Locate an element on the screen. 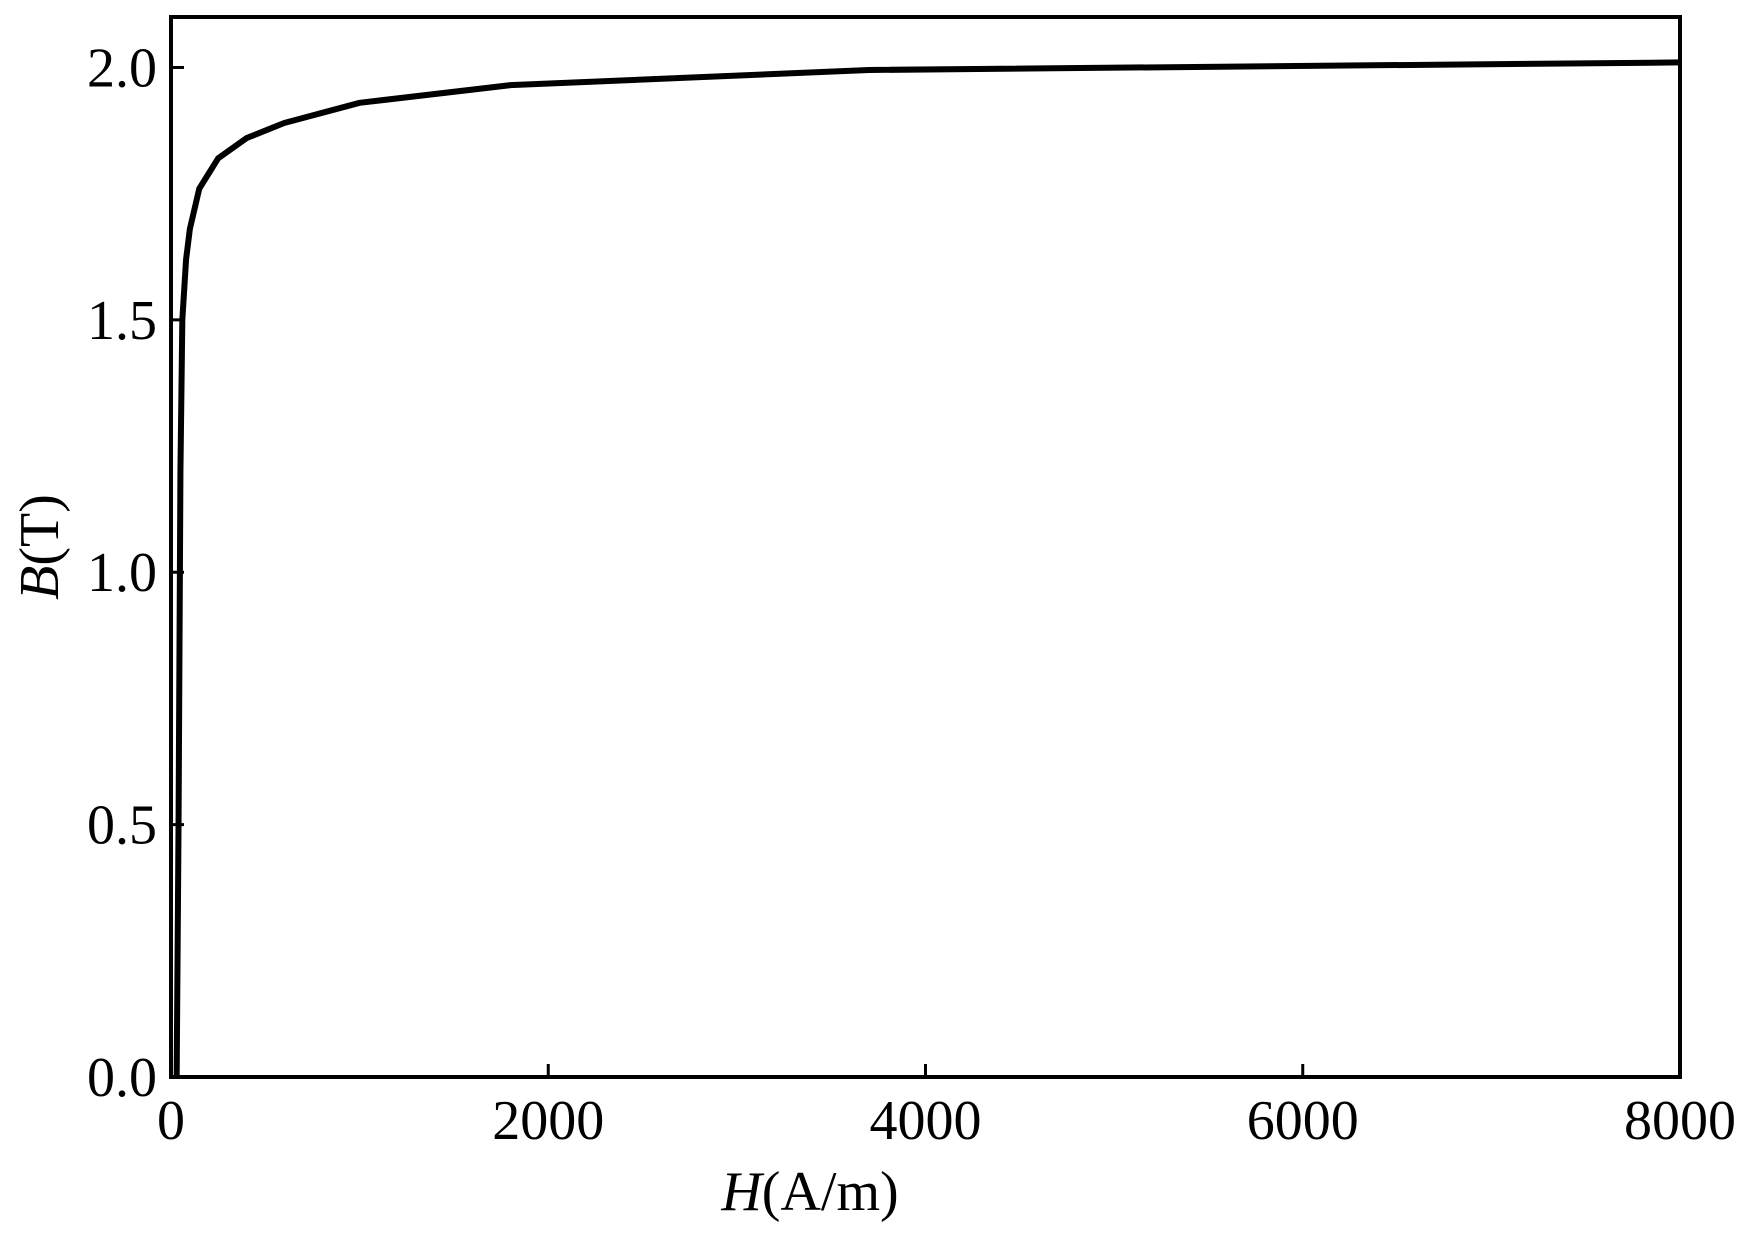 The image size is (1744, 1237). y-tick-label: 1.5 is located at coordinates (122, 321).